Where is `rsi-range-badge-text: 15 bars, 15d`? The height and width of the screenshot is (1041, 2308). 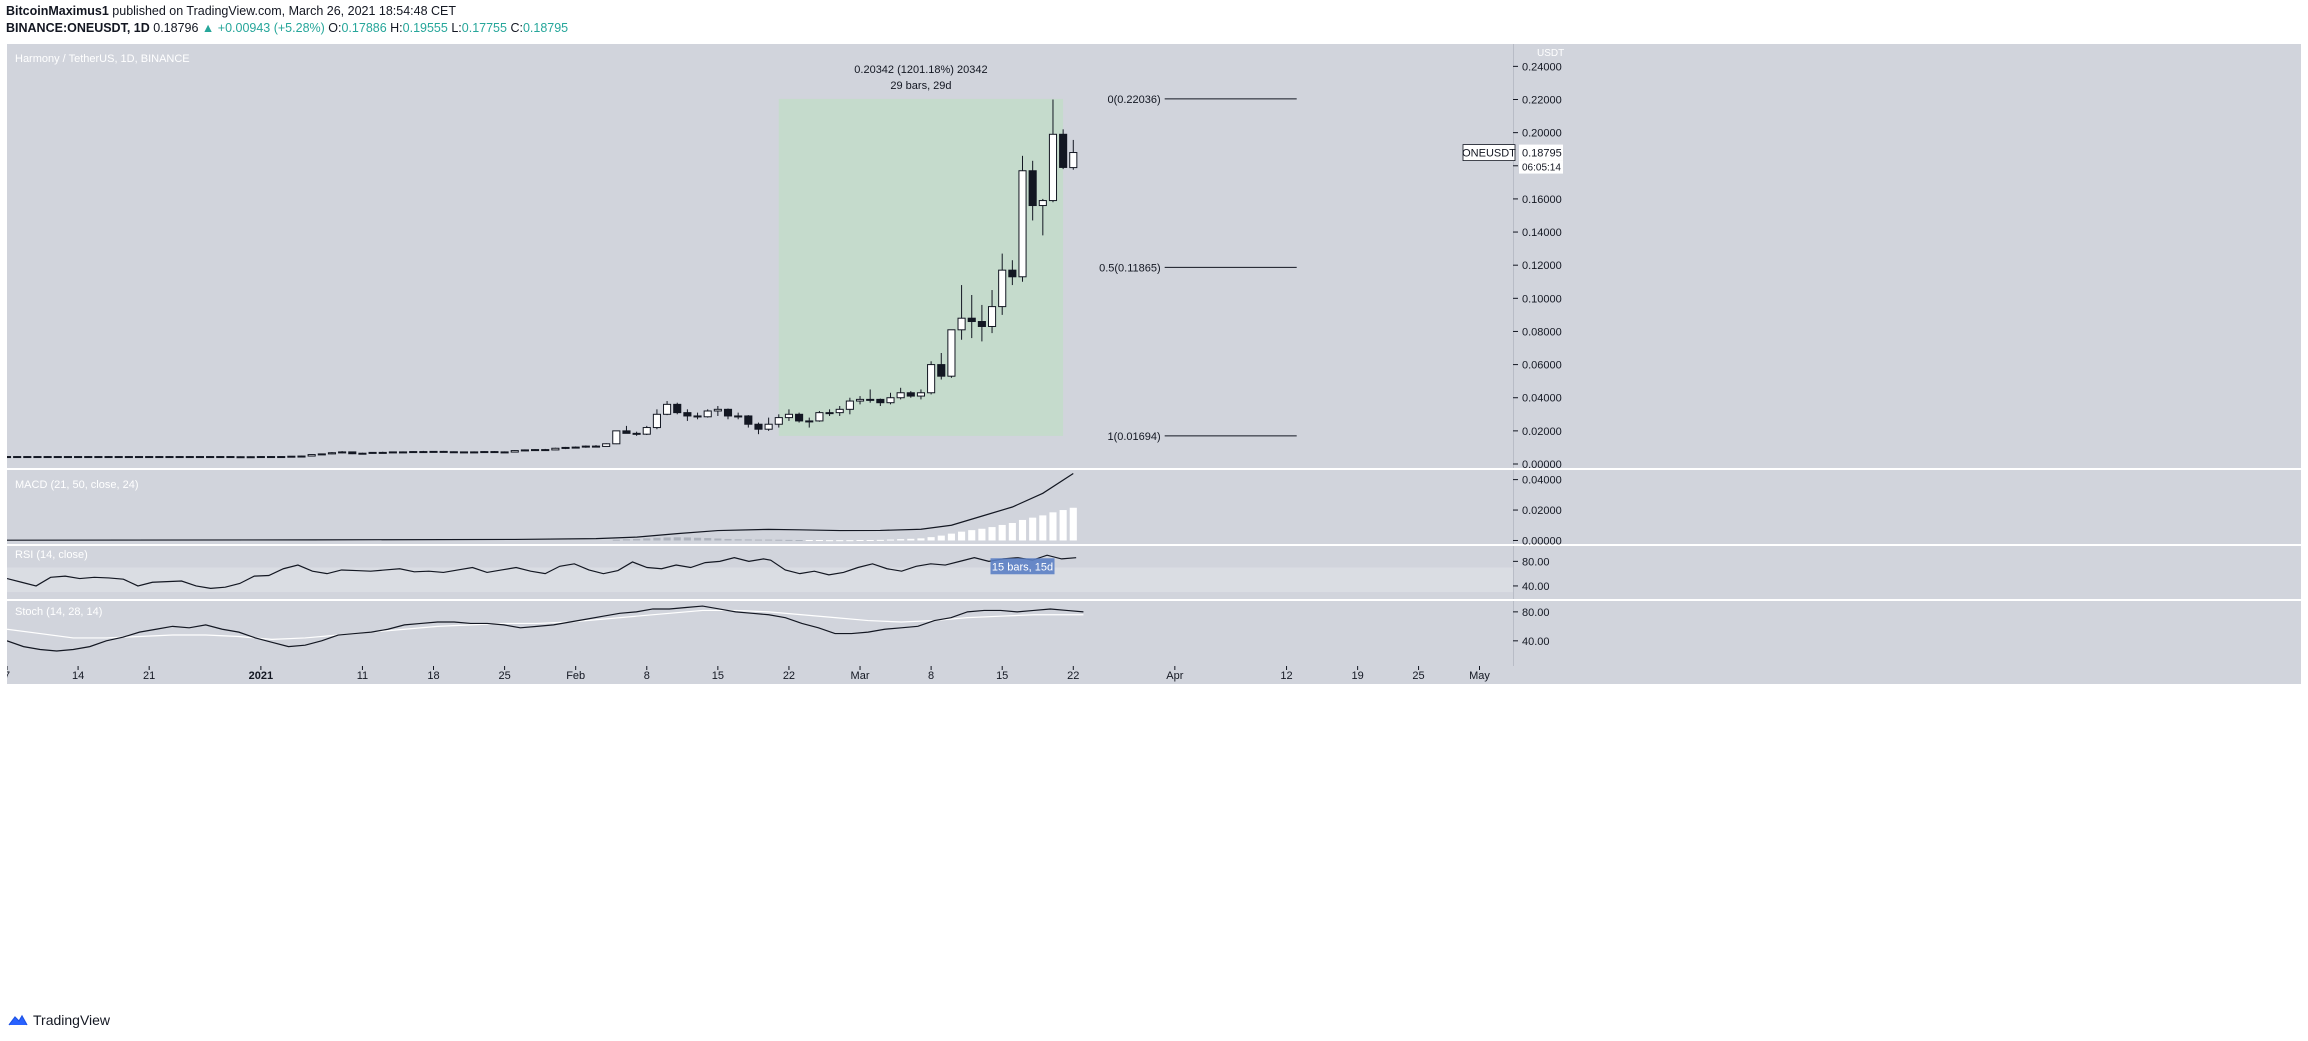
rsi-range-badge-text: 15 bars, 15d is located at coordinates (1022, 567).